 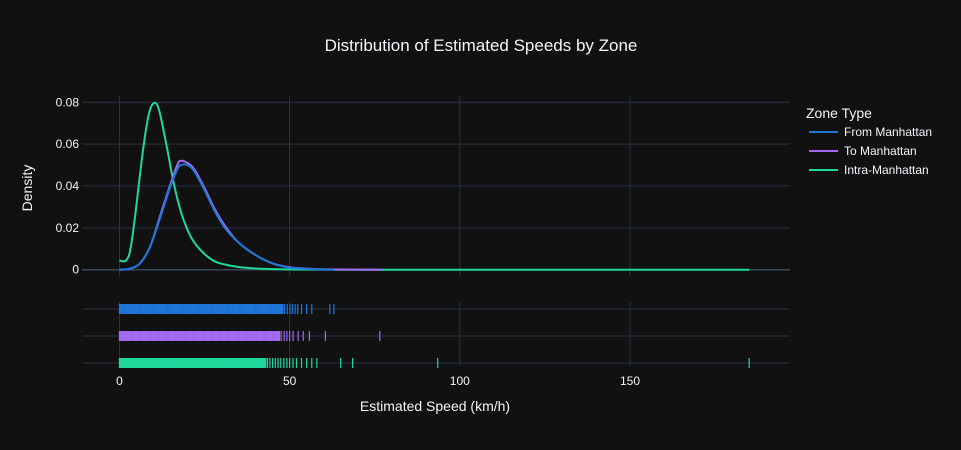 I want to click on x-tick-label: 0, so click(x=119, y=381).